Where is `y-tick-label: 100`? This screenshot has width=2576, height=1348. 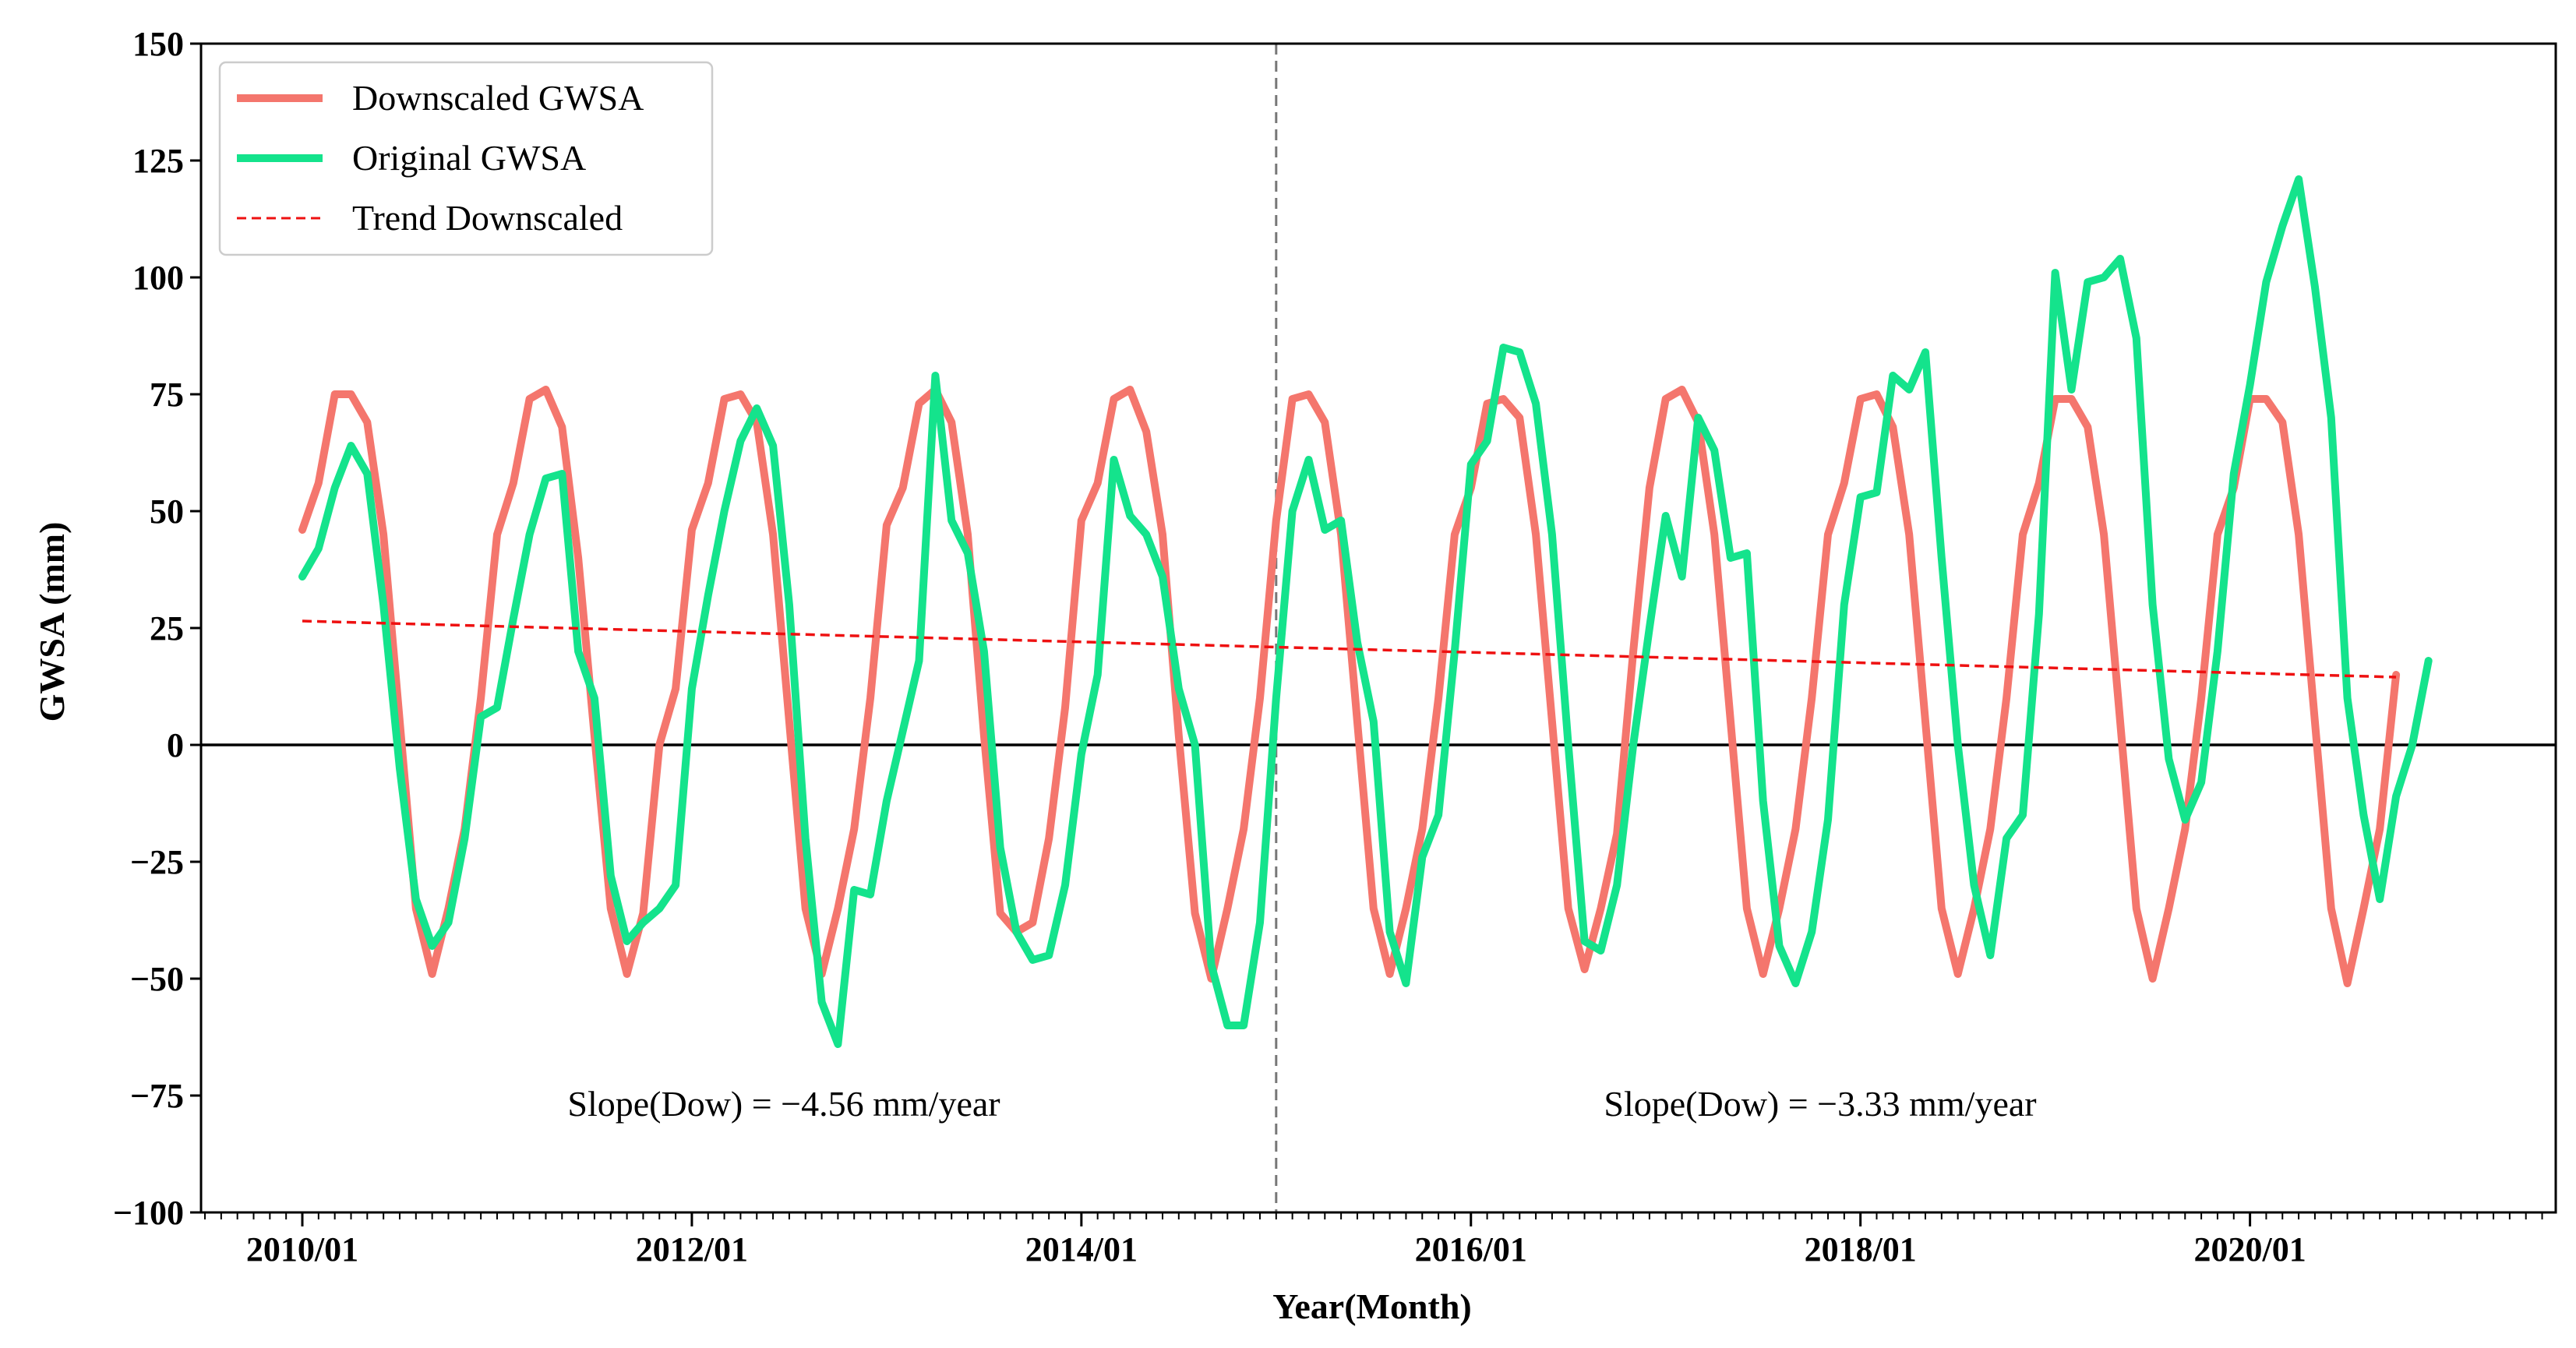
y-tick-label: 100 is located at coordinates (158, 278).